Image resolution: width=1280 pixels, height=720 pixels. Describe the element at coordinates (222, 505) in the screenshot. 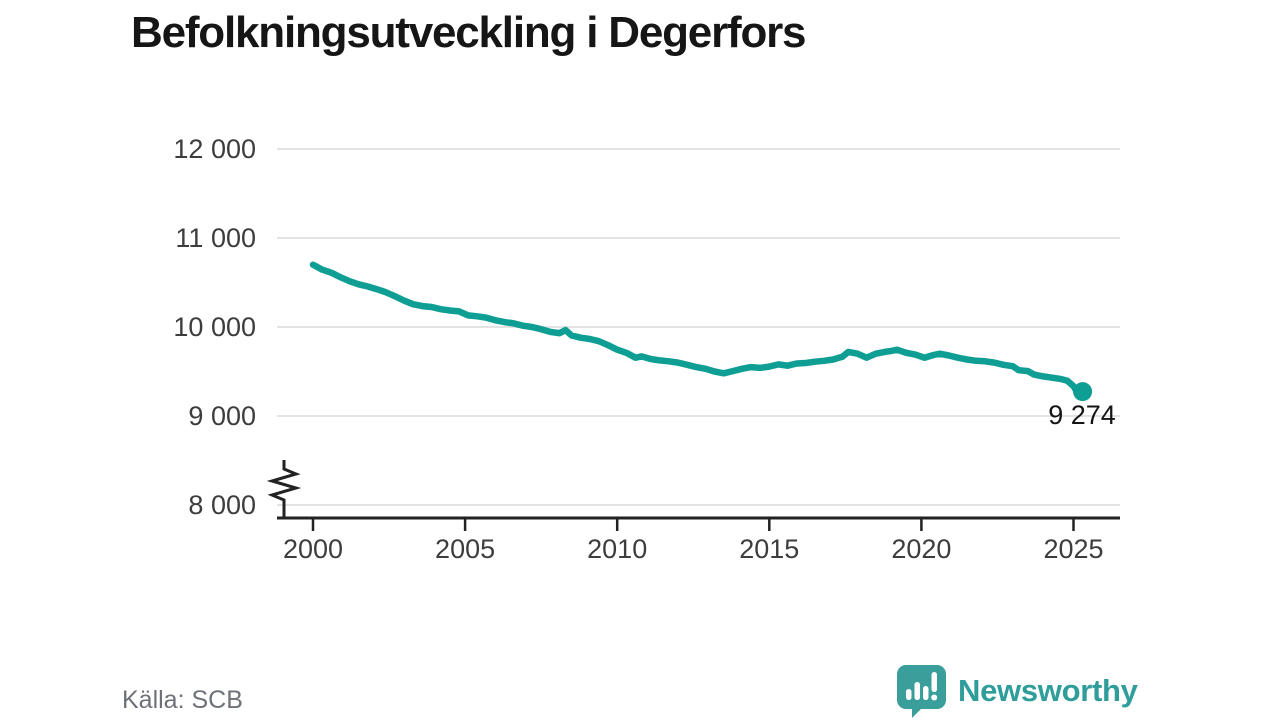

I see `y-axis-tick-label: 8 000` at that location.